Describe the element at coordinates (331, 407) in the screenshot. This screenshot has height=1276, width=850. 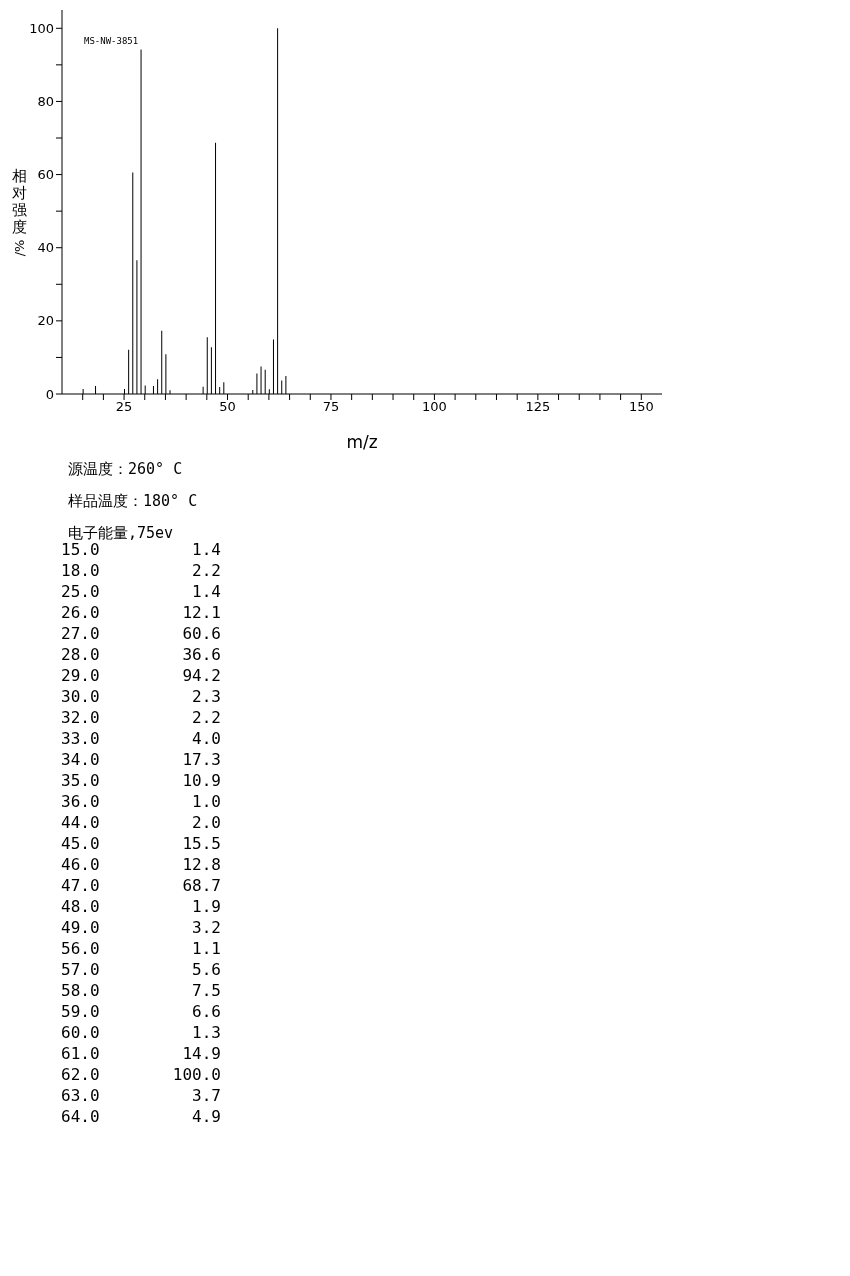
I see `x-tick-label: 75` at that location.